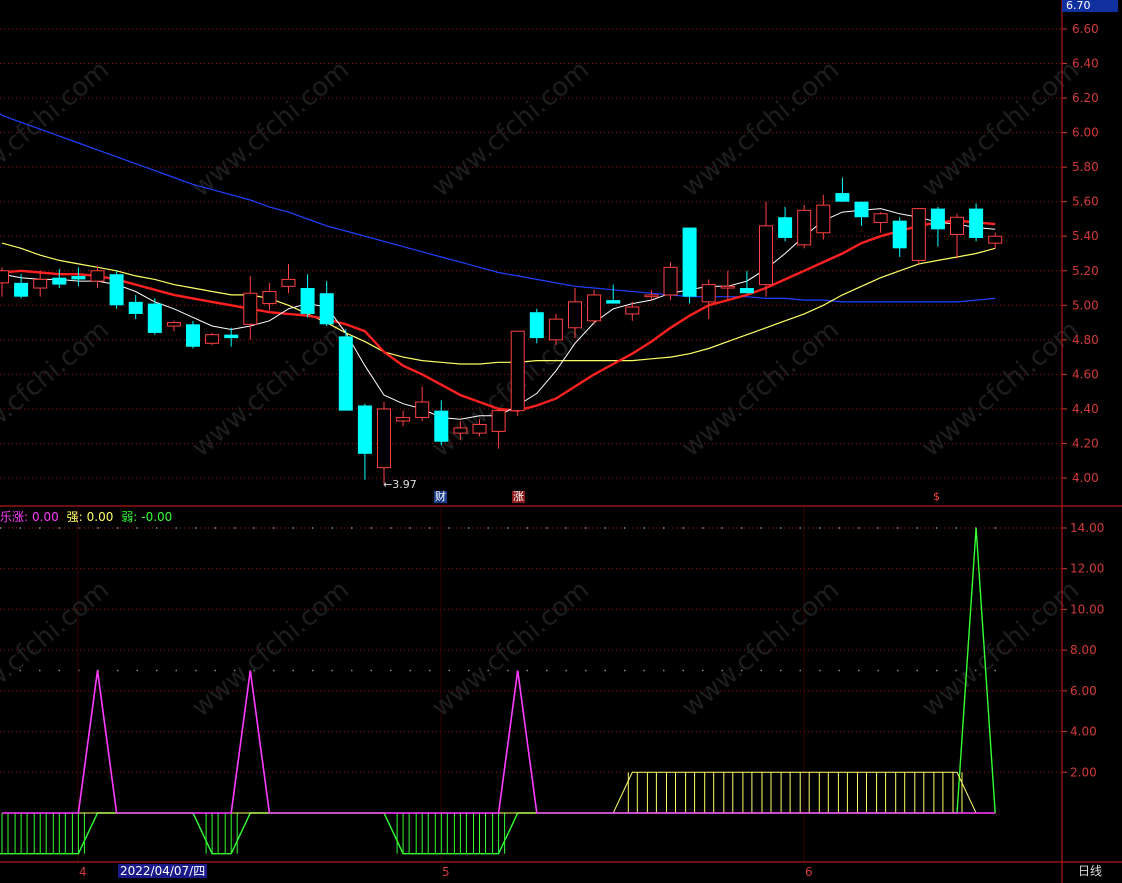 This screenshot has height=883, width=1122. What do you see at coordinates (440, 496) in the screenshot?
I see `cai-marker: 财` at bounding box center [440, 496].